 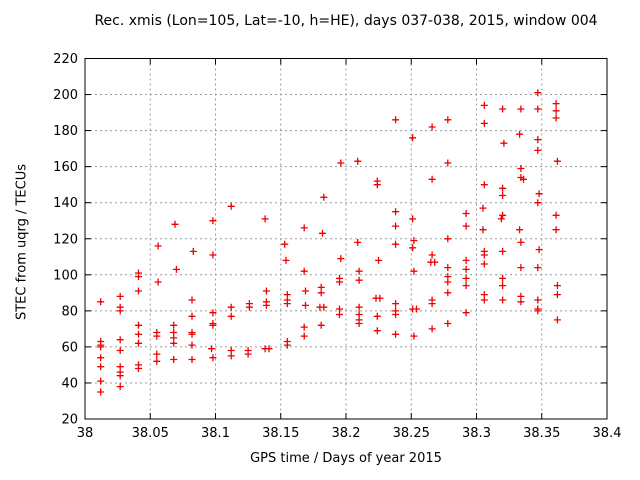 What do you see at coordinates (215, 433) in the screenshot?
I see `svg-text: 38.1` at bounding box center [215, 433].